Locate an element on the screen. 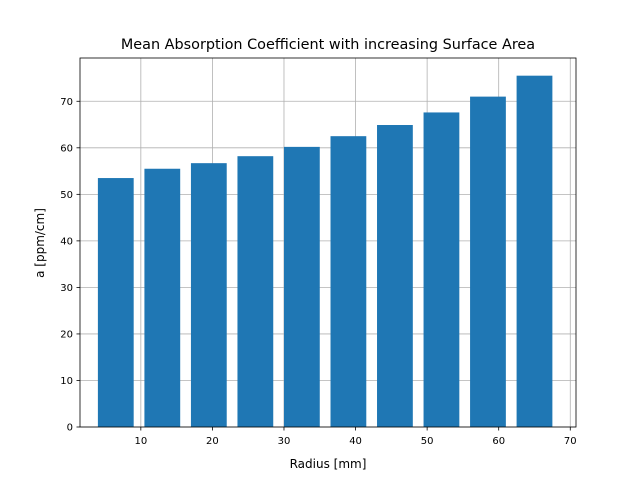 The height and width of the screenshot is (480, 640). y-tick-label: 20 is located at coordinates (66, 335).